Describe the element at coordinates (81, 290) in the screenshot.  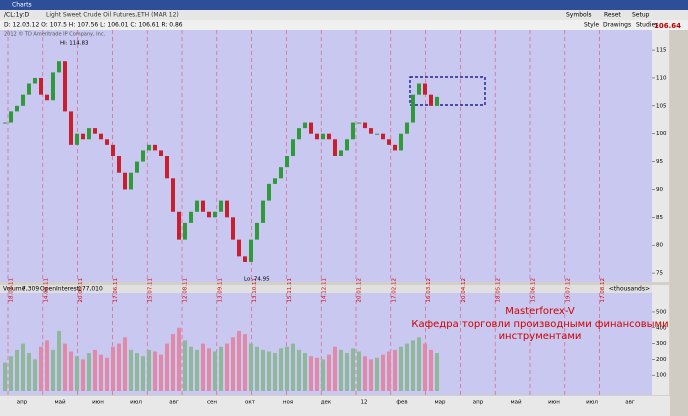
I see `date-label: 20.05.11` at that location.